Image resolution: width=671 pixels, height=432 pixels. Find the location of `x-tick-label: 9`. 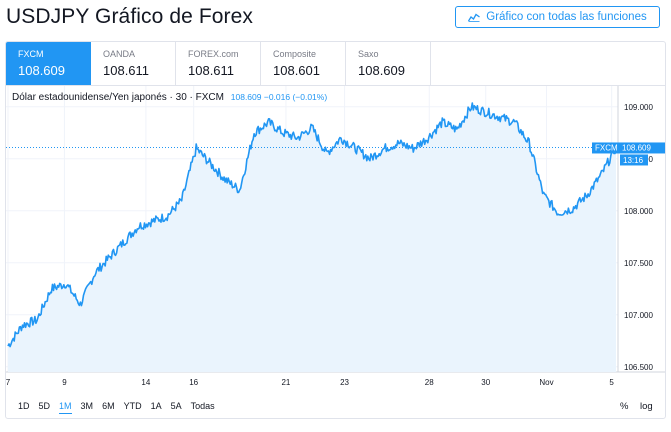

x-tick-label: 9 is located at coordinates (64, 382).